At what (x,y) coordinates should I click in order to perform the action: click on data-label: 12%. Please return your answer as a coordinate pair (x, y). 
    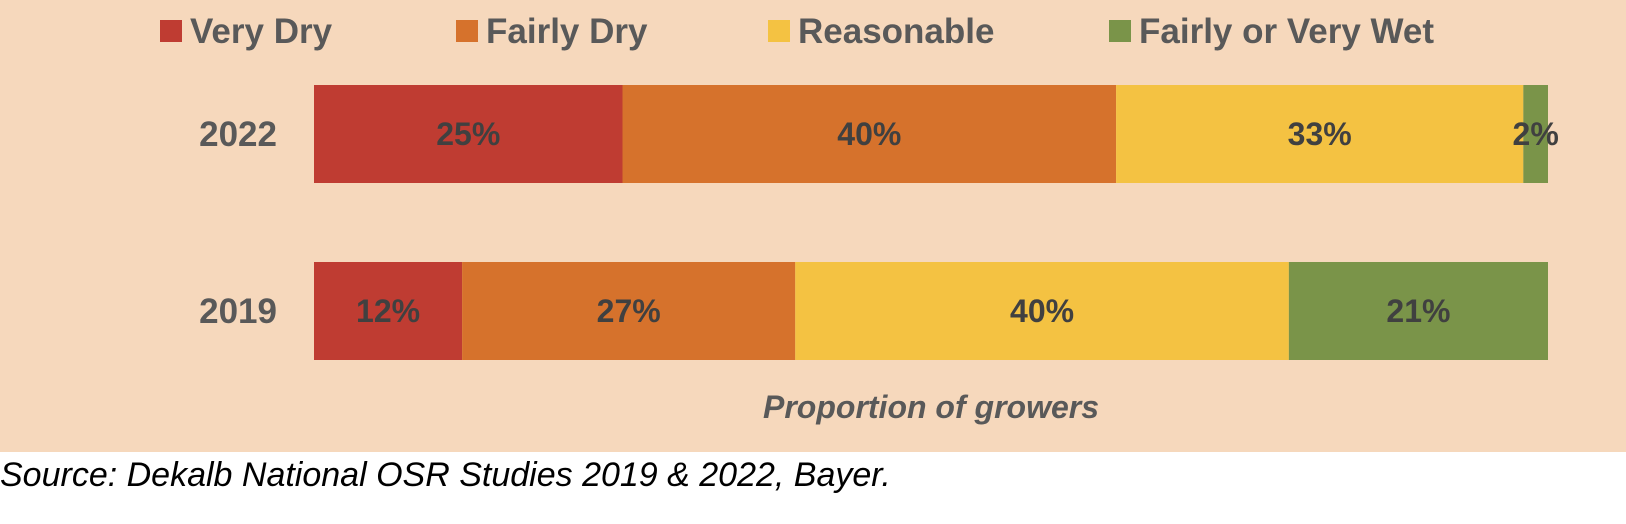
    Looking at the image, I should click on (388, 311).